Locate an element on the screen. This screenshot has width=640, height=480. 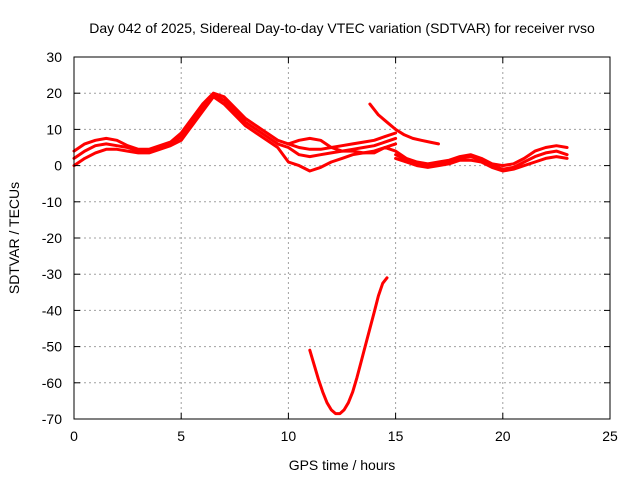
y-tick-label: 10 is located at coordinates (54, 129).